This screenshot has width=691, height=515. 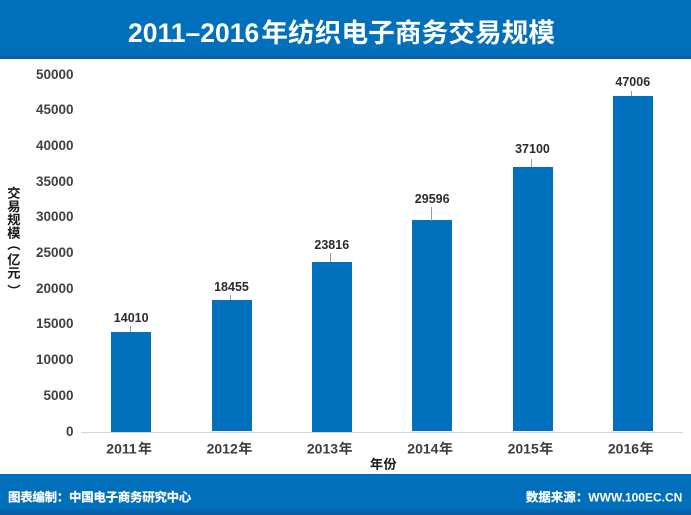 I want to click on svg-text: 2011, so click(x=121, y=449).